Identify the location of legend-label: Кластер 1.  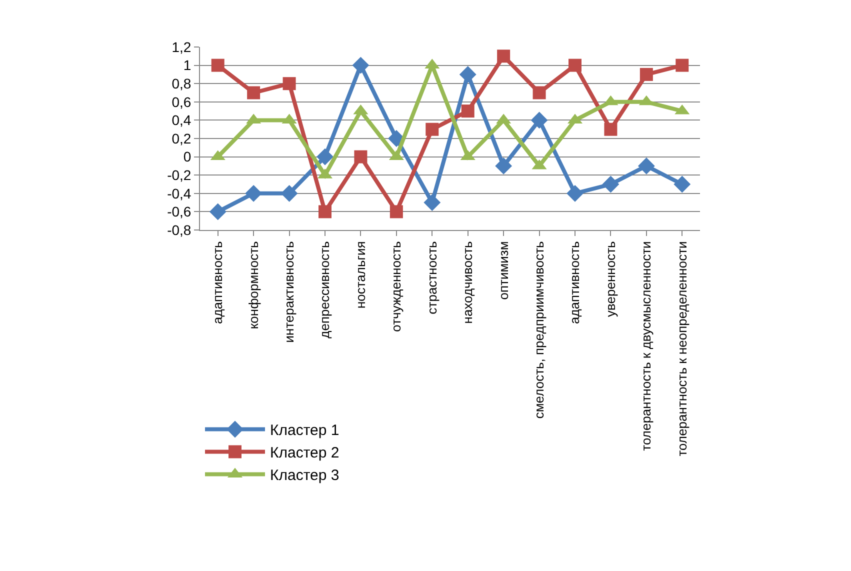
(305, 431).